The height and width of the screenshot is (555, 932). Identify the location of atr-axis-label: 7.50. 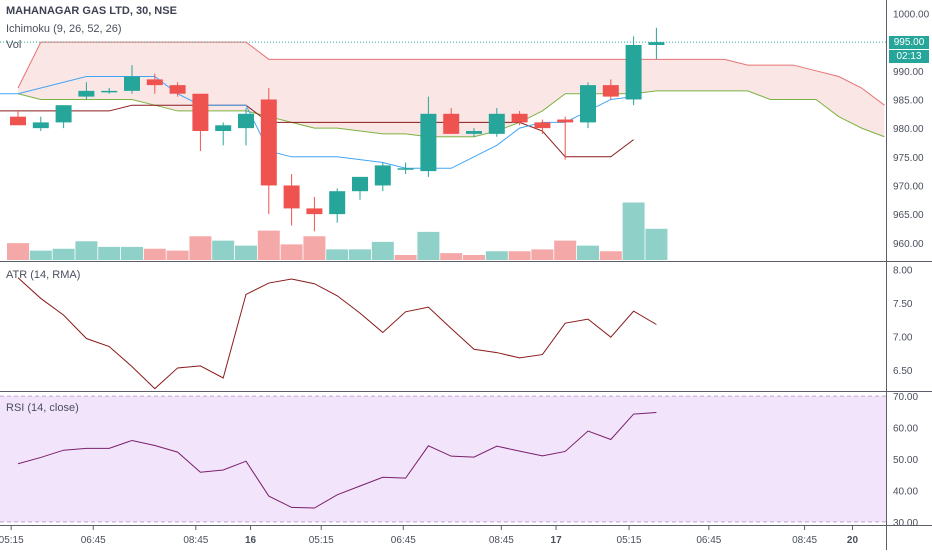
(903, 304).